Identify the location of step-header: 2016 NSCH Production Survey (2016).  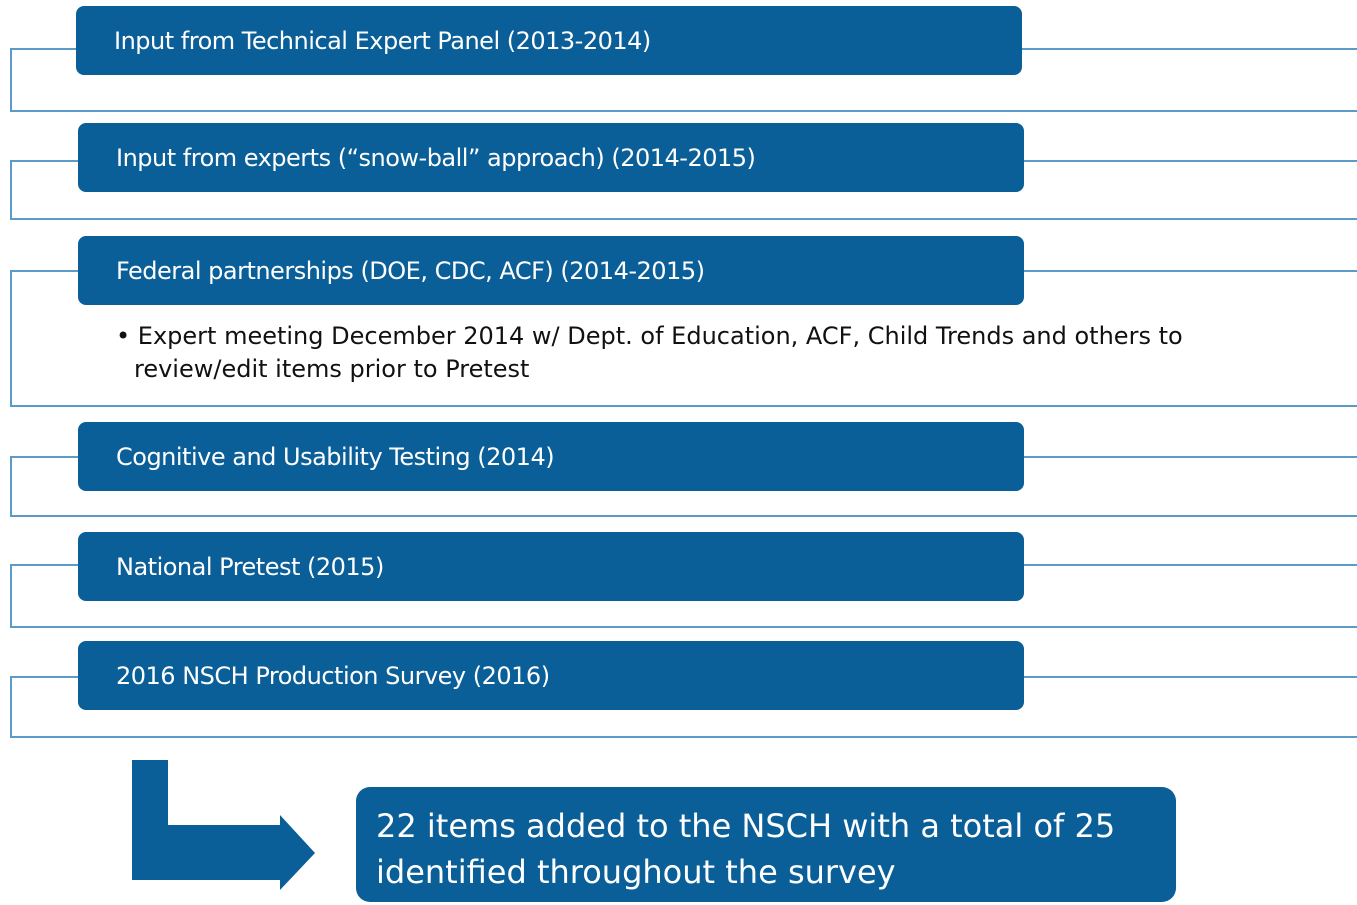
(551, 675).